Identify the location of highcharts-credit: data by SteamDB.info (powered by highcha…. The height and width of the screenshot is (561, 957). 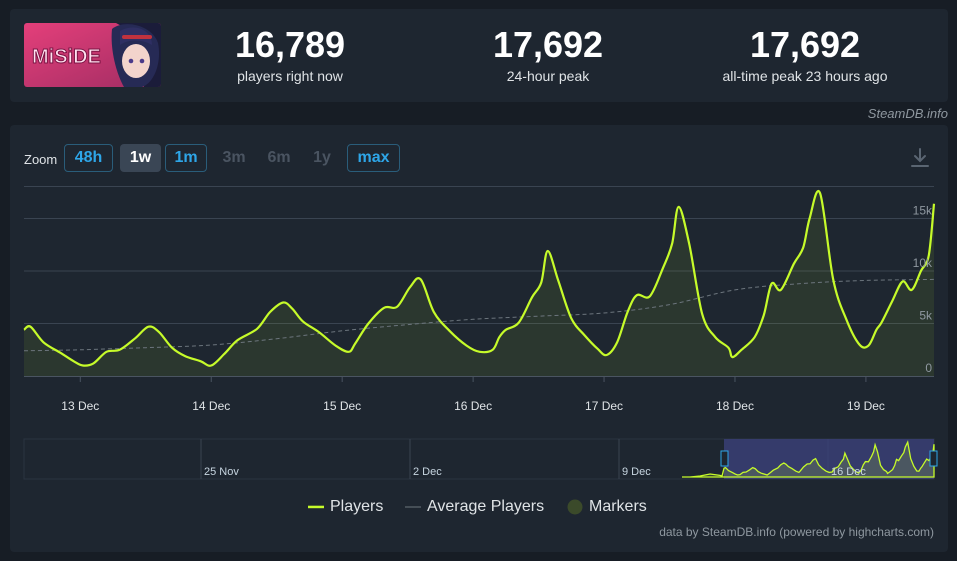
(796, 532).